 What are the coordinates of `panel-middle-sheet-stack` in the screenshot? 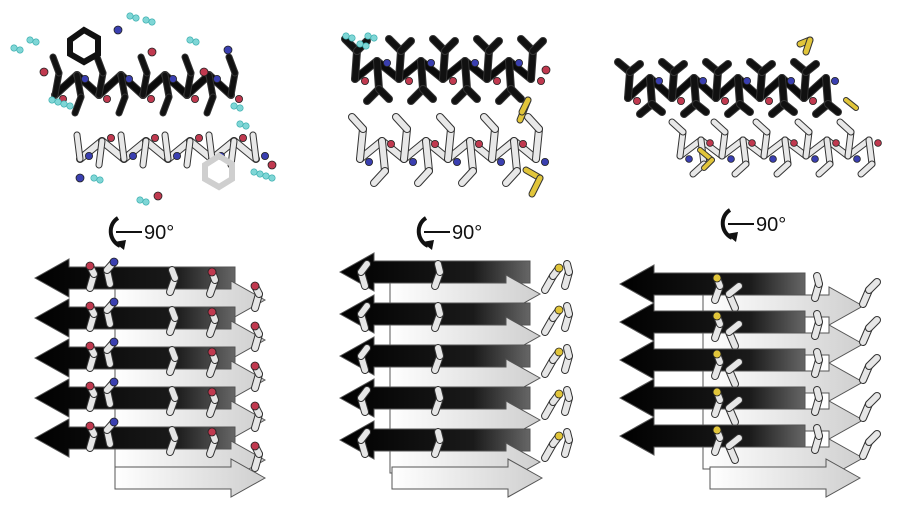 It's located at (455, 375).